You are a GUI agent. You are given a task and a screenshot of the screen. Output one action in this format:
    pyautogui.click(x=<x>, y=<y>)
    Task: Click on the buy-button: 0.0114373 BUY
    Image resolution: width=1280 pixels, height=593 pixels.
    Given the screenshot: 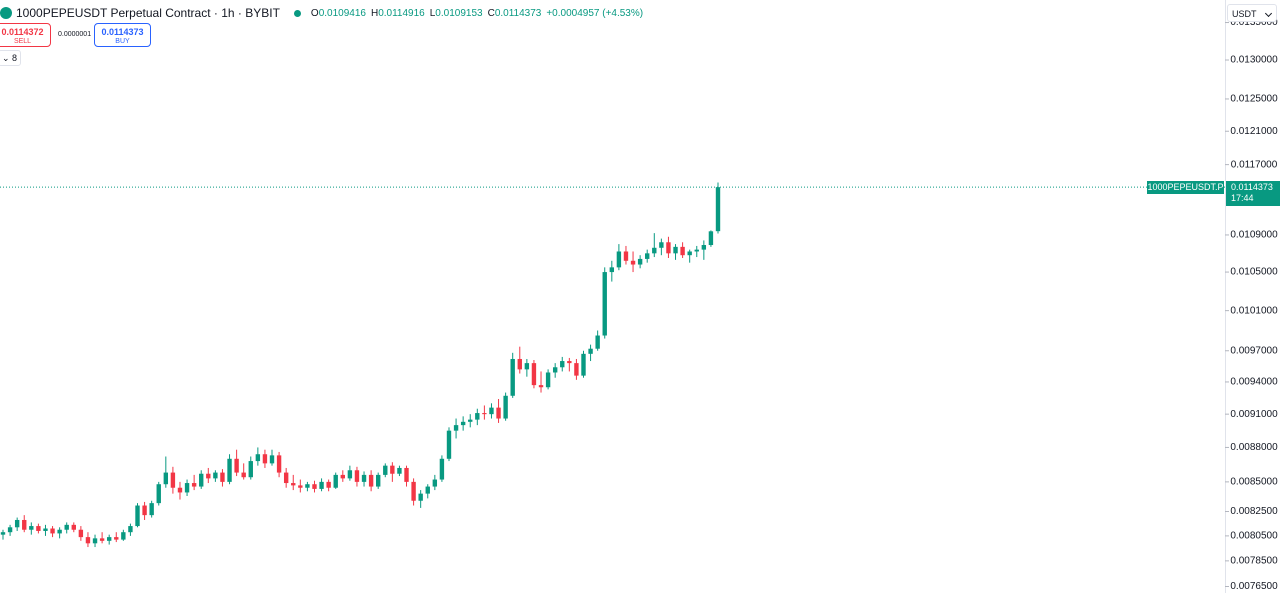 What is the action you would take?
    pyautogui.click(x=122, y=35)
    